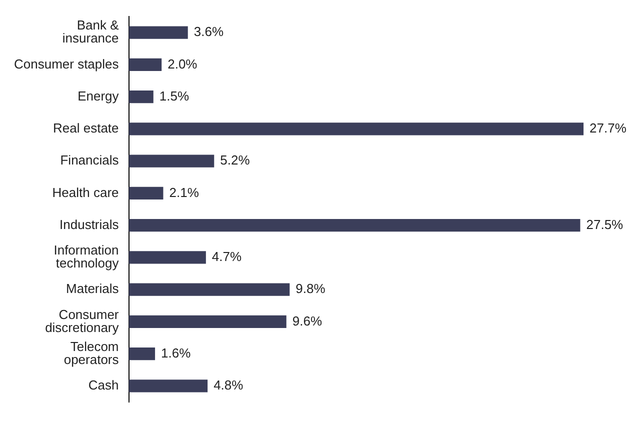  What do you see at coordinates (311, 288) in the screenshot?
I see `data-label: 9.8%` at bounding box center [311, 288].